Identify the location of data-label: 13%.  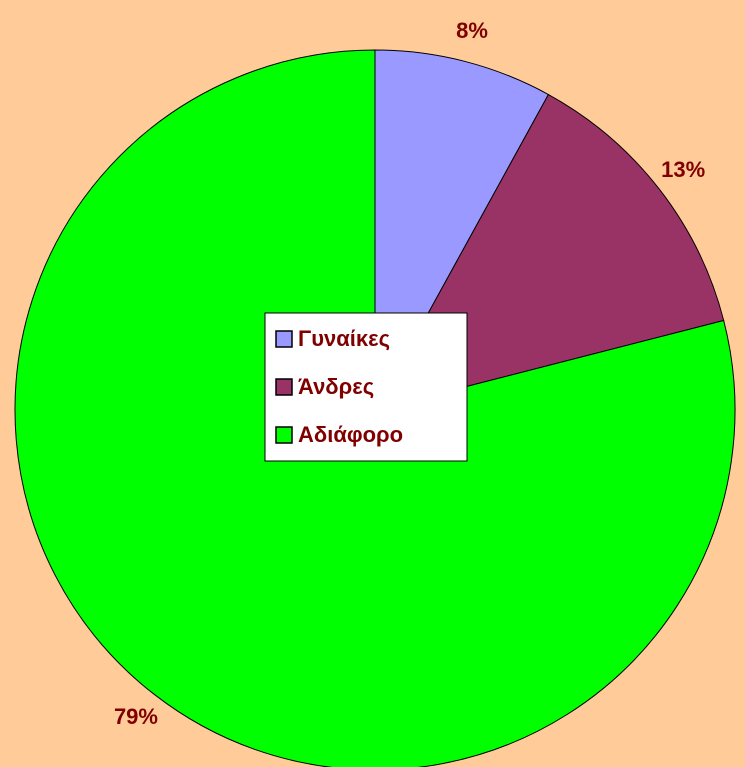
(683, 169).